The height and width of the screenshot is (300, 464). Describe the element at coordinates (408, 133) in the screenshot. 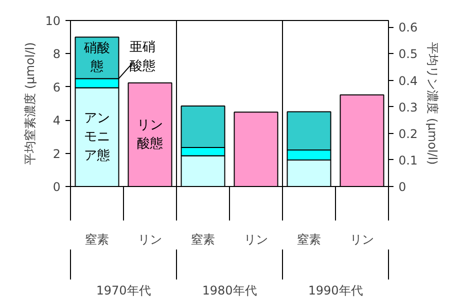

I see `y2-tick-label: 0.2` at that location.